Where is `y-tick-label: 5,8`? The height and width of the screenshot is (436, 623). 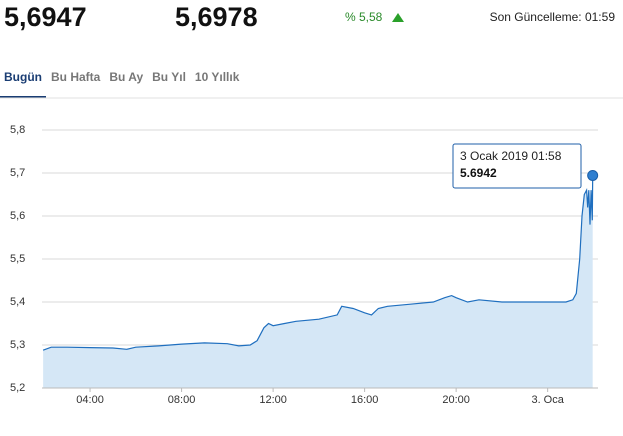
y-tick-label: 5,8 is located at coordinates (17, 130).